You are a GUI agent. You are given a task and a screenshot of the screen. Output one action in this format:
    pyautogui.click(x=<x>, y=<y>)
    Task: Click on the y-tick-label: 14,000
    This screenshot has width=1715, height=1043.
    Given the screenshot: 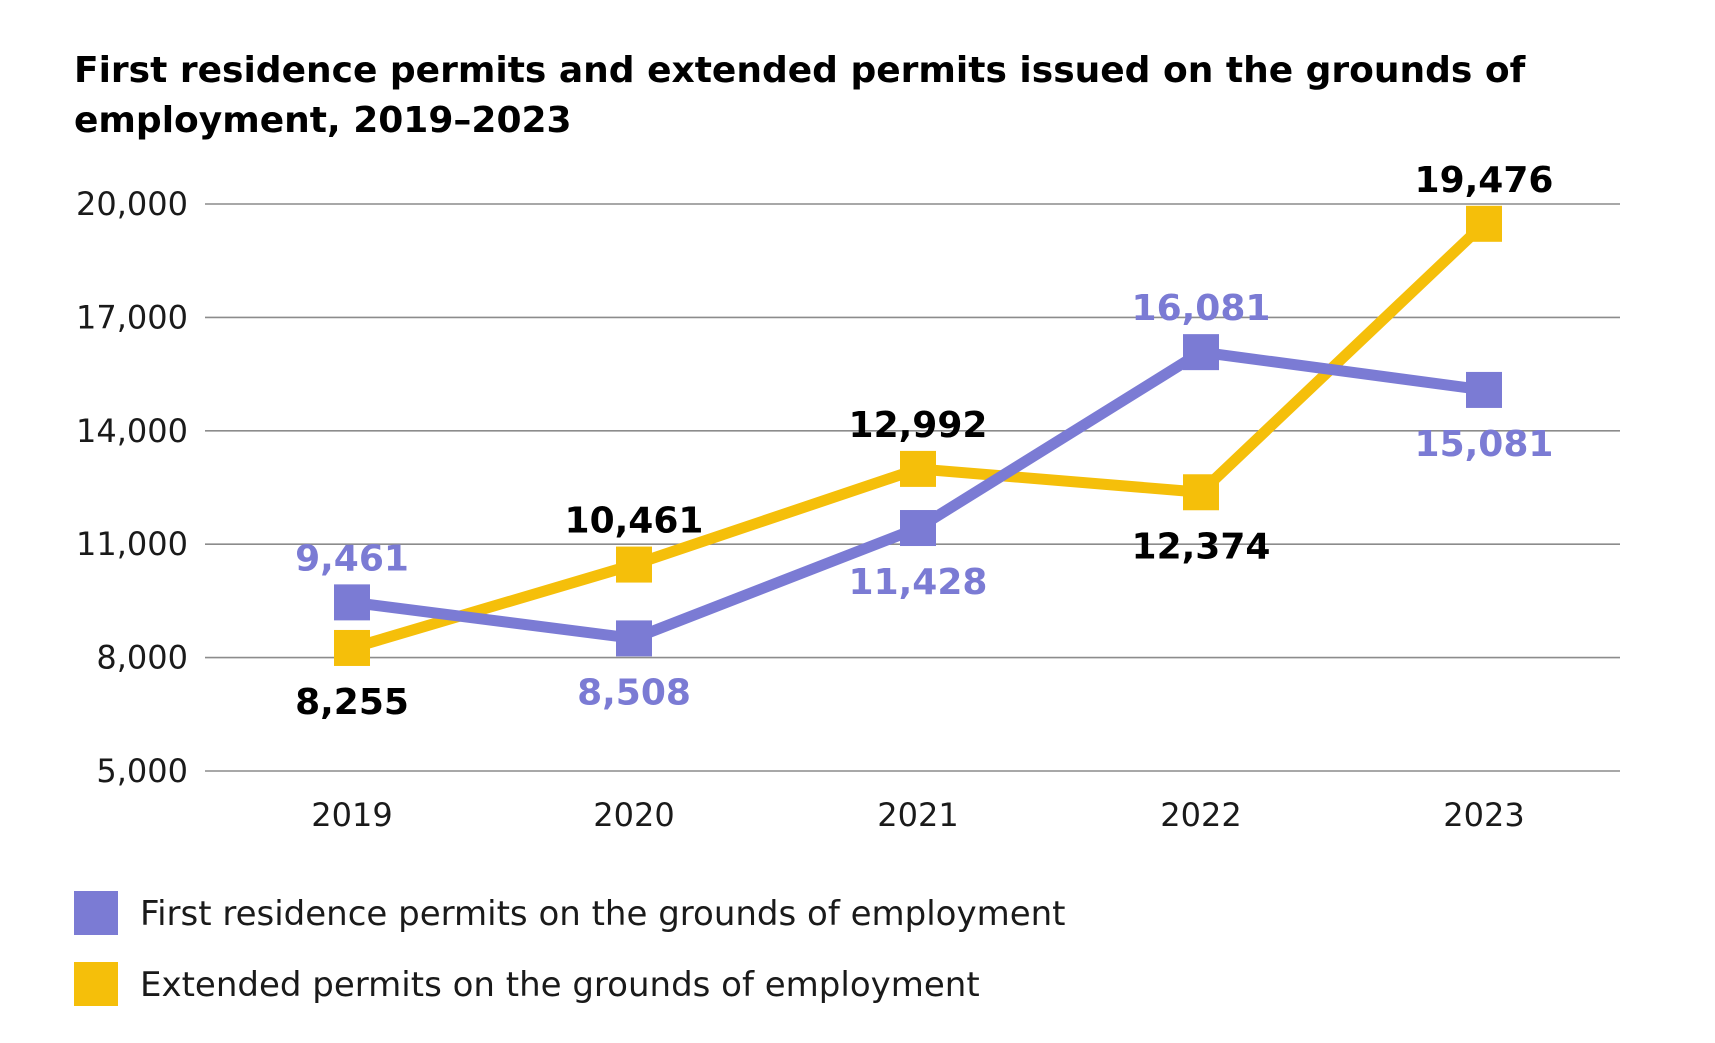 What is the action you would take?
    pyautogui.click(x=132, y=431)
    